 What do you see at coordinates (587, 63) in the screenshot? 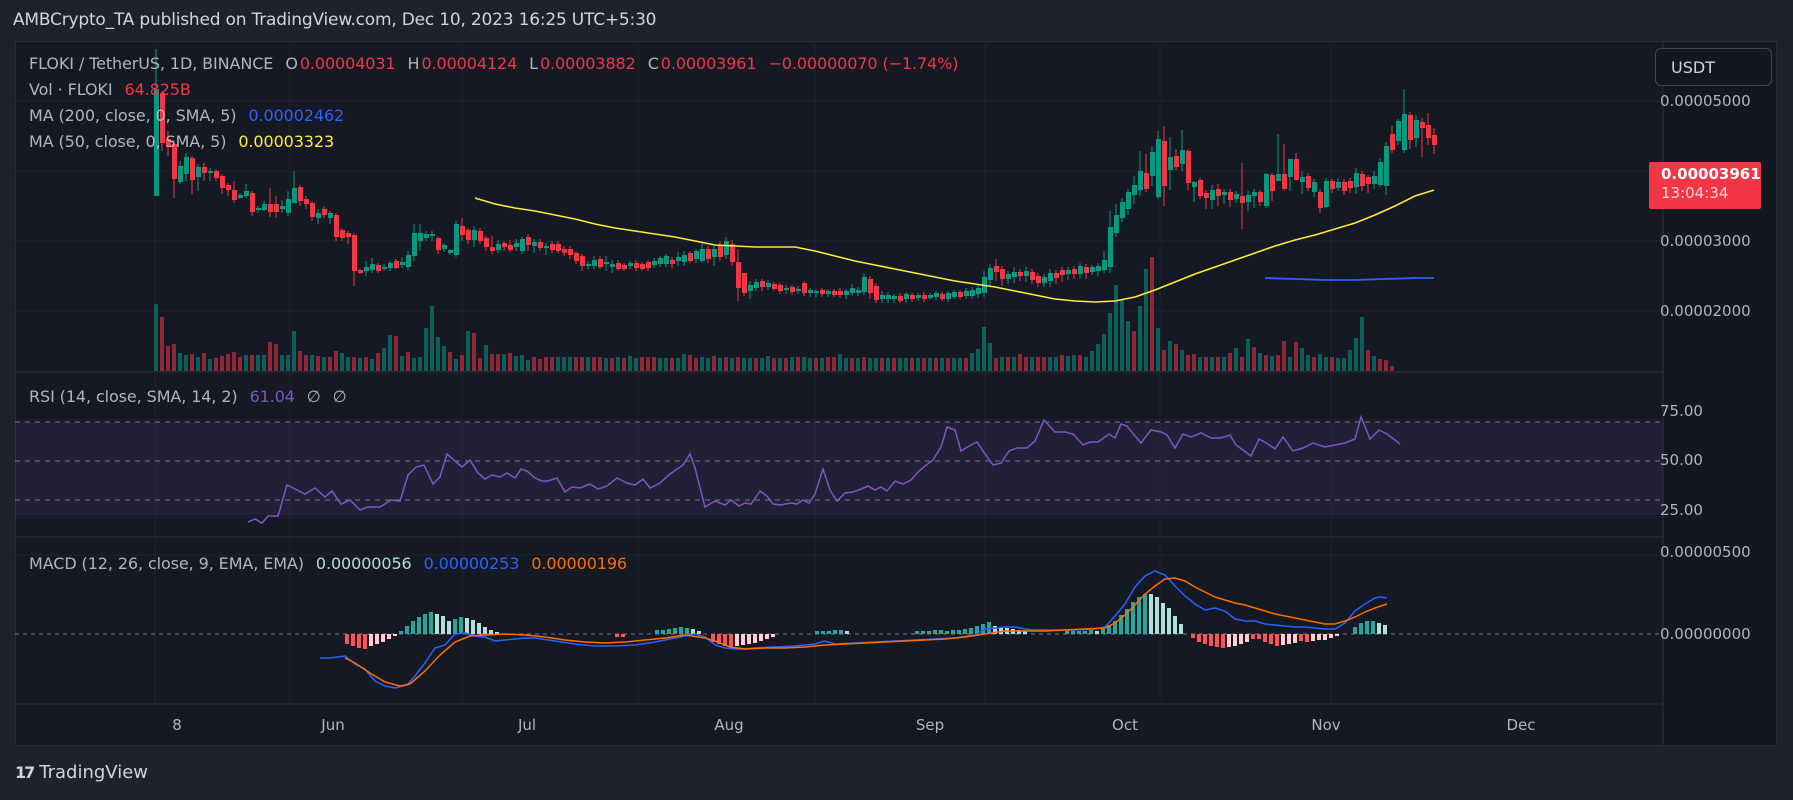
I see `low-value: 0.00003882` at bounding box center [587, 63].